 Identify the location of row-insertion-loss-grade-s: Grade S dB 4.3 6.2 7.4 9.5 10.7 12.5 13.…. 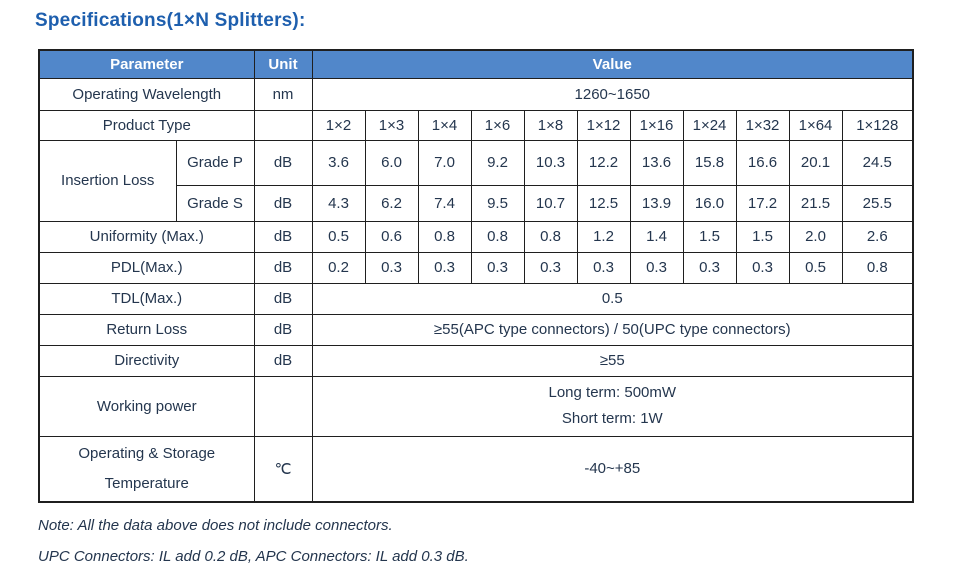
(476, 203).